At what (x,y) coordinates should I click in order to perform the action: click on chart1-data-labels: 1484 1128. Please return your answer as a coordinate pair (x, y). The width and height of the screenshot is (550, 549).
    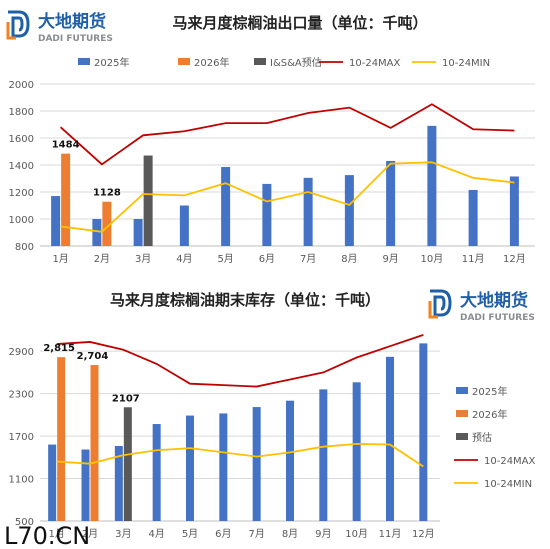
    Looking at the image, I should click on (86, 169).